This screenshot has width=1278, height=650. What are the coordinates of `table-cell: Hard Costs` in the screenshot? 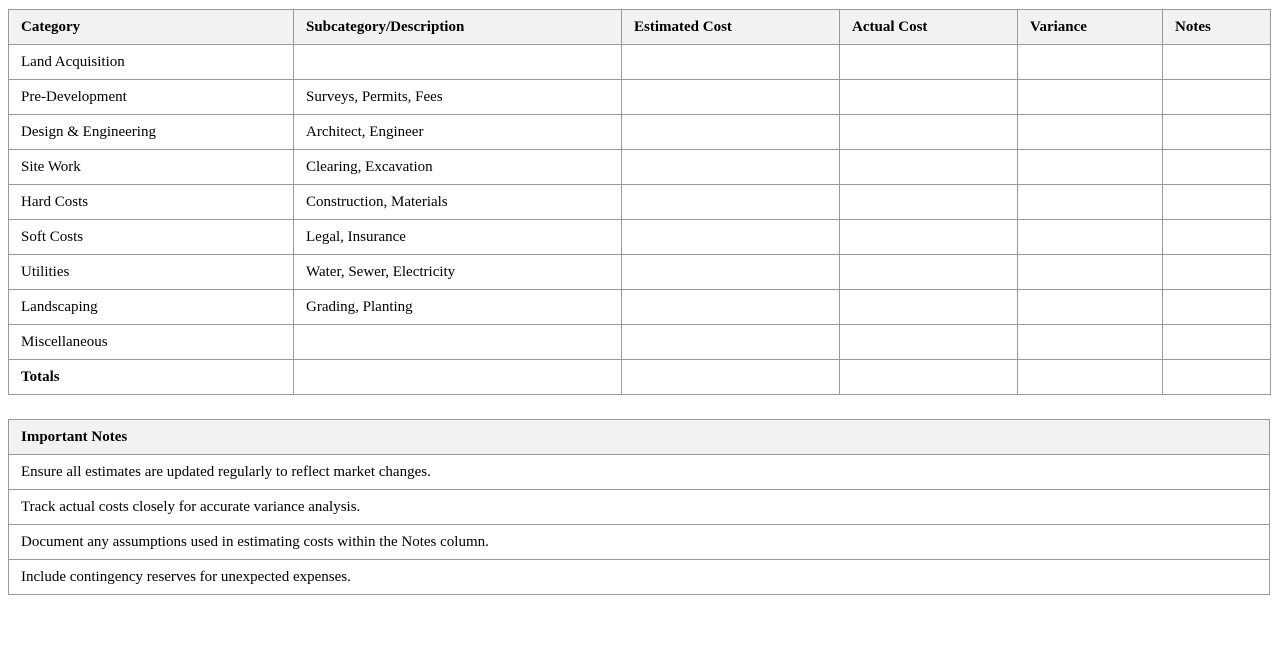 It's located at (151, 202).